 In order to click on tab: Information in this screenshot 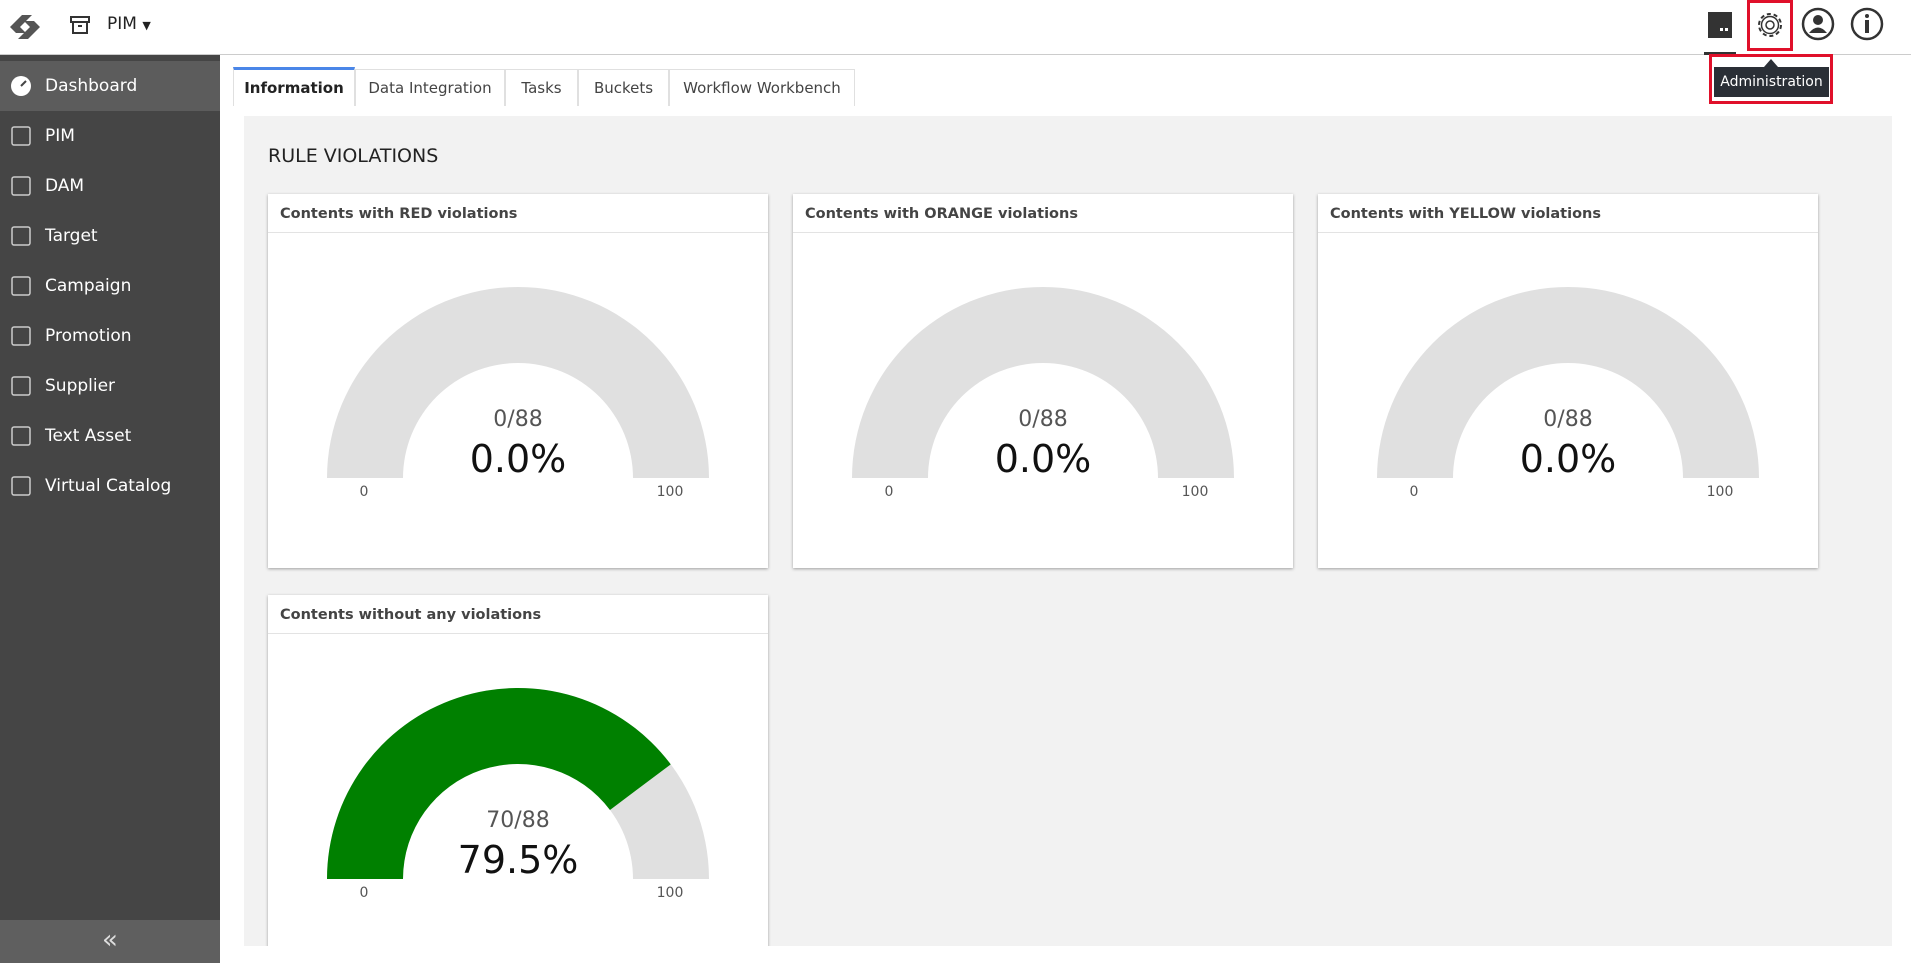, I will do `click(294, 86)`.